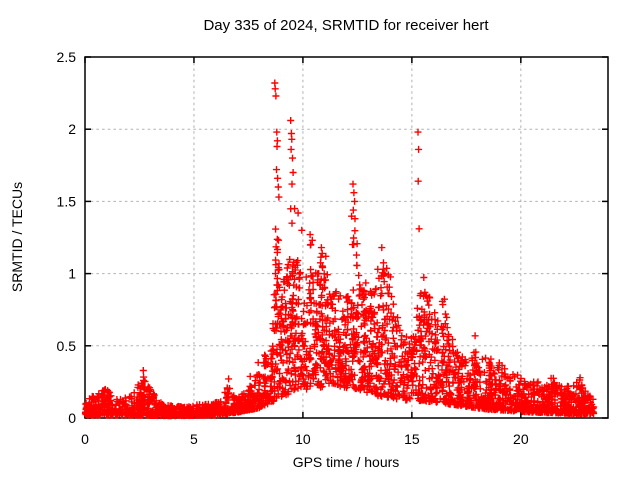  I want to click on x-tick-label: 15, so click(412, 439).